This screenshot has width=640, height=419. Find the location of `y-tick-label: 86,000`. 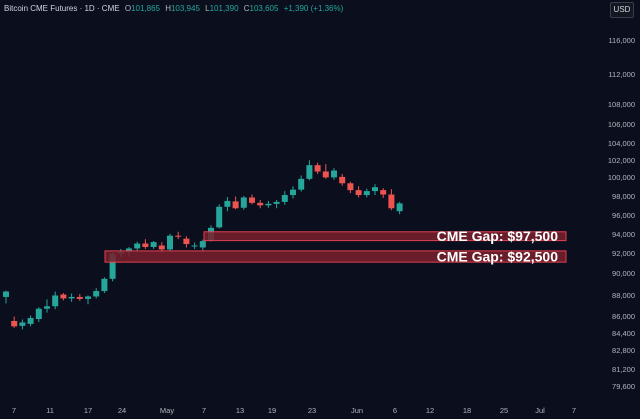

y-tick-label: 86,000 is located at coordinates (623, 316).